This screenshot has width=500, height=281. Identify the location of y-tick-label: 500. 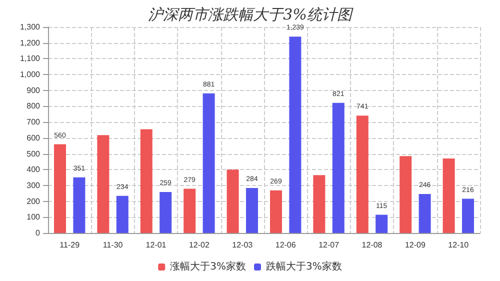
(33, 153).